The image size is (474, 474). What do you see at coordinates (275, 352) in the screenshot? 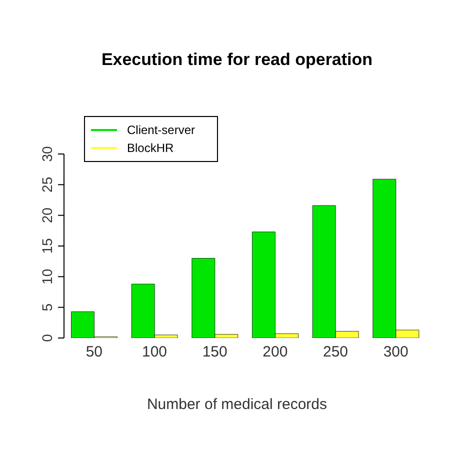
I see `x-tick-label: 200` at bounding box center [275, 352].